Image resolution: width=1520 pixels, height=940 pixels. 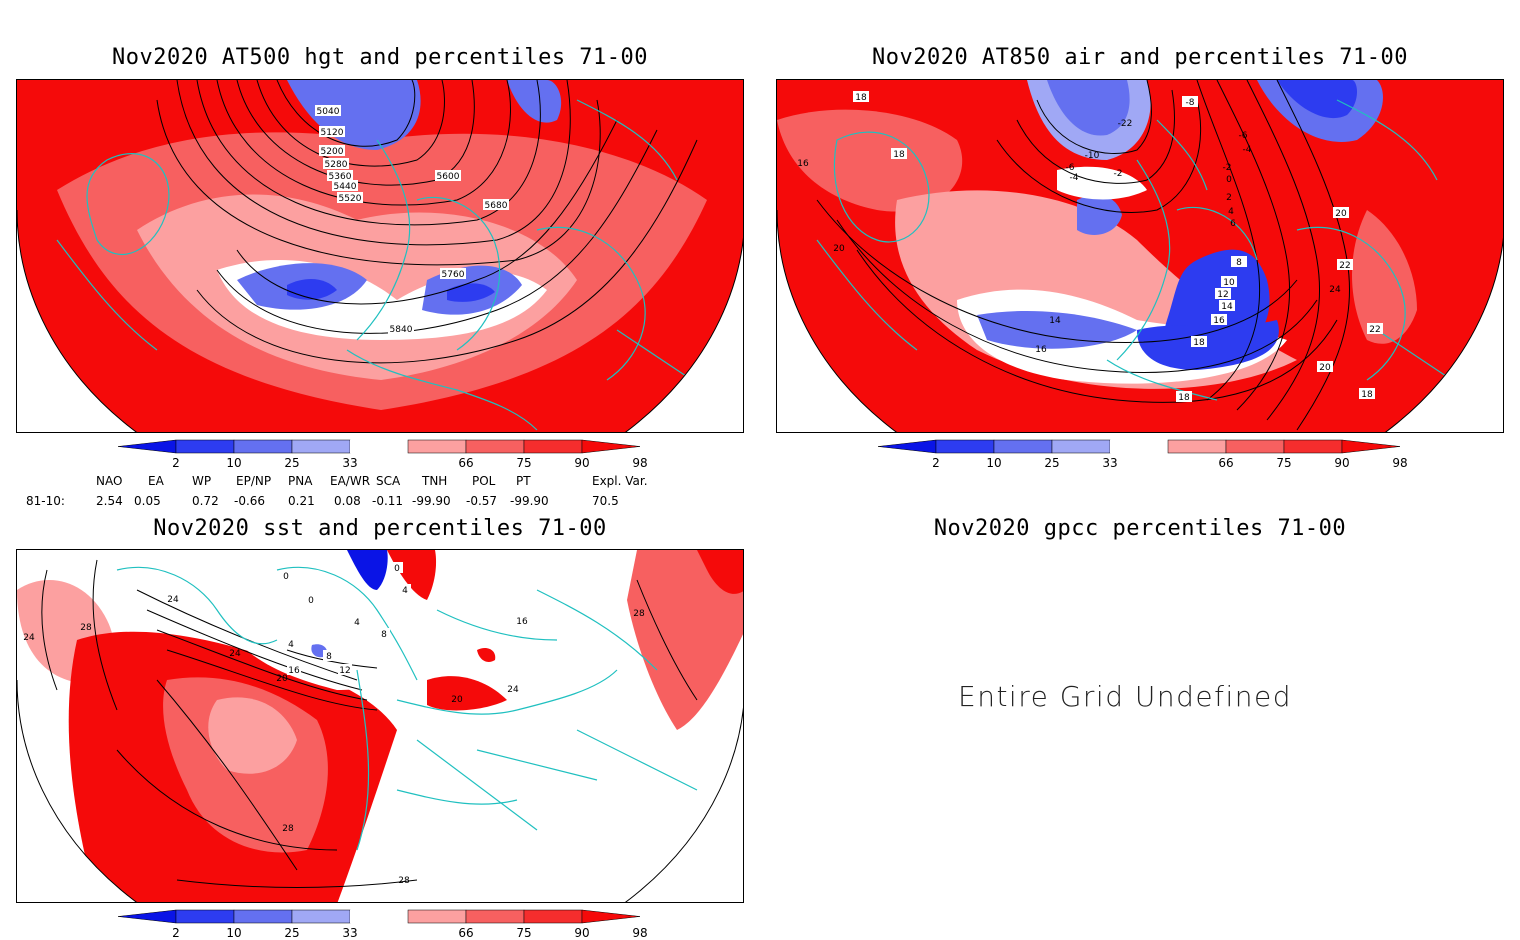 I want to click on index-header: EA/WR, so click(x=350, y=481).